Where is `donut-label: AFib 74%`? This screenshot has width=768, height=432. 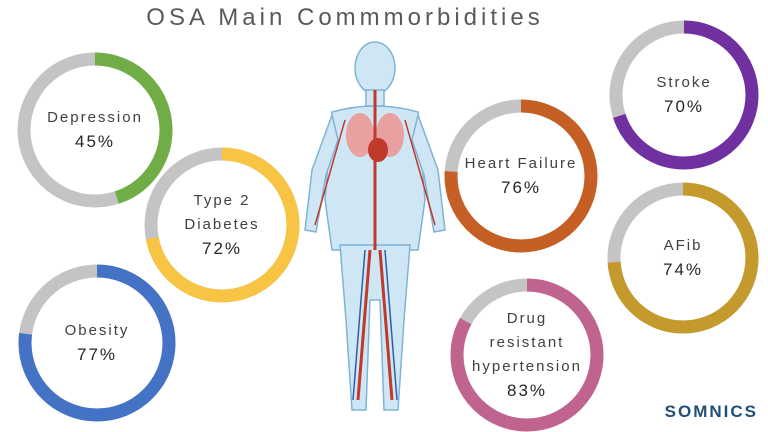 donut-label: AFib 74% is located at coordinates (683, 258).